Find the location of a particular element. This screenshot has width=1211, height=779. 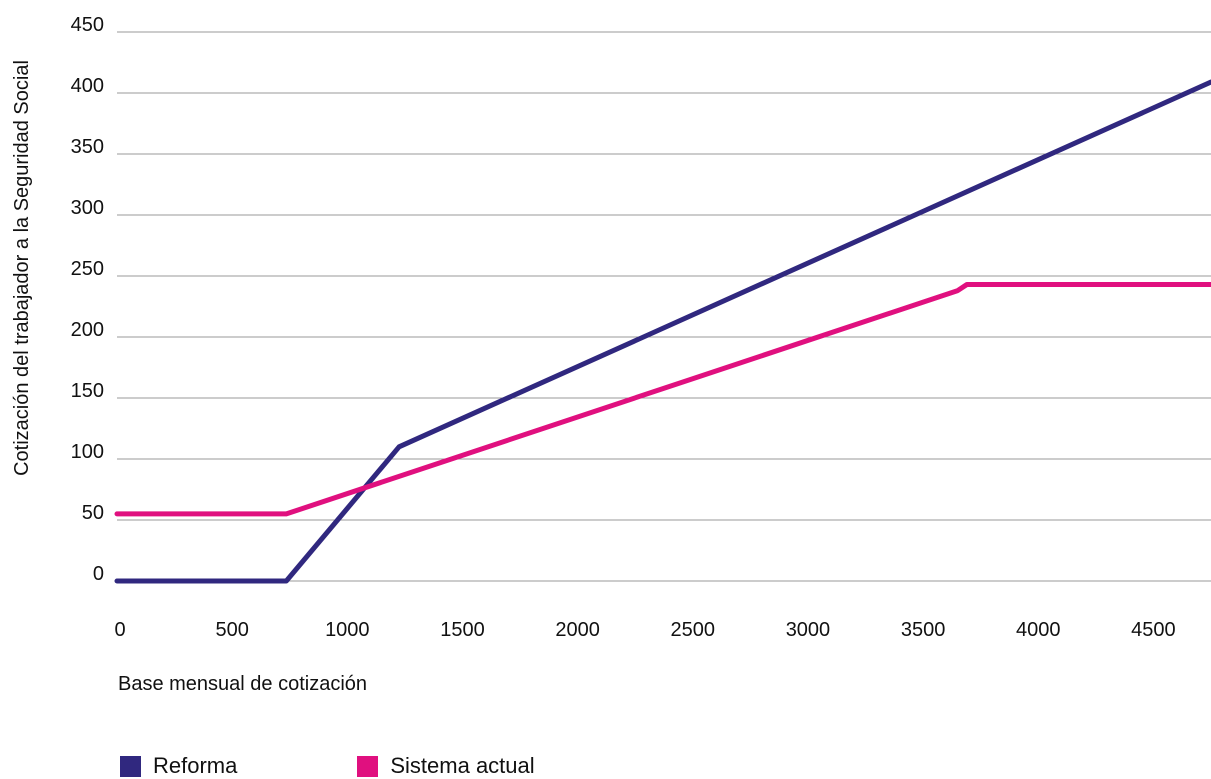

legend-item-sistema-actual: Sistema actual is located at coordinates (446, 766).